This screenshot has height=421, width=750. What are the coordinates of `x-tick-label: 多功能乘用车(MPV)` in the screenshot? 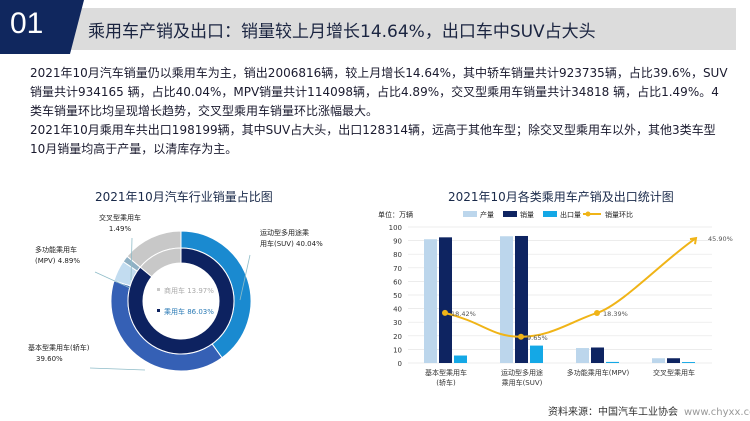 It's located at (598, 372).